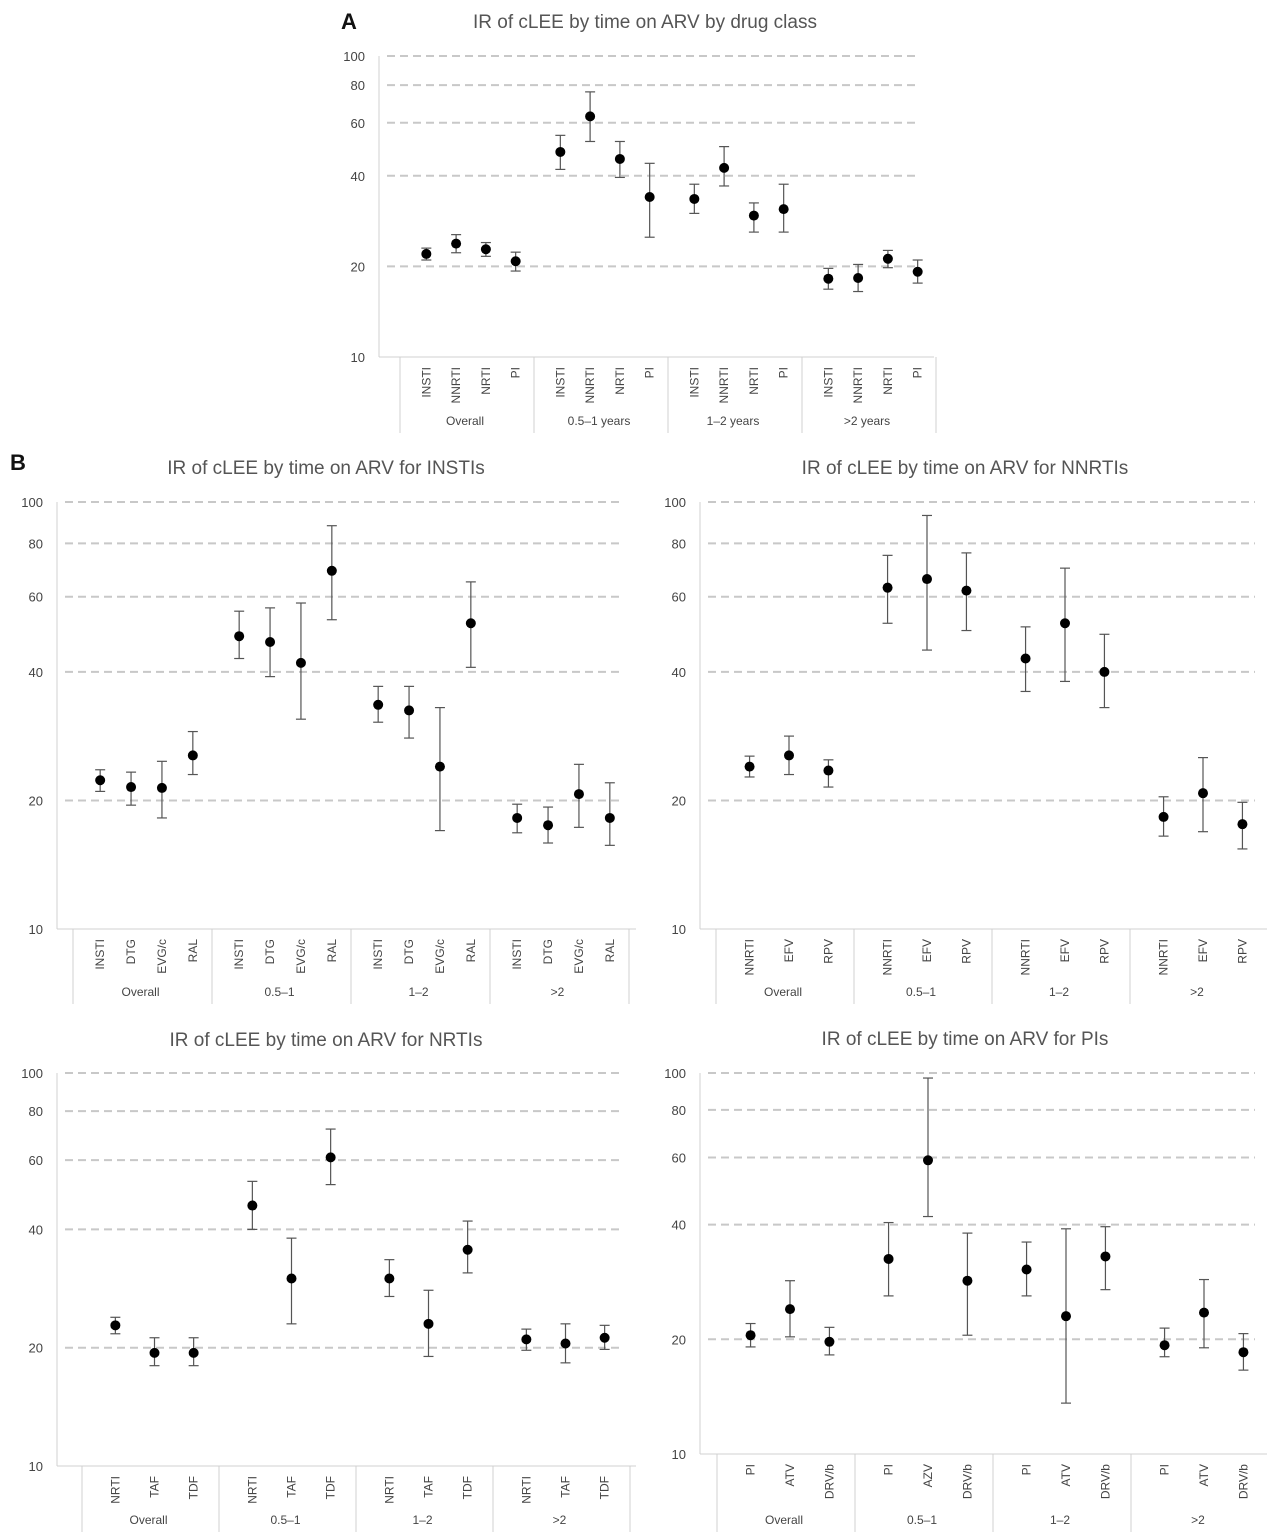 This screenshot has height=1532, width=1267. Describe the element at coordinates (965, 468) in the screenshot. I see `chart-title: IR of cLEE by time on ARV for NNRTIs` at that location.